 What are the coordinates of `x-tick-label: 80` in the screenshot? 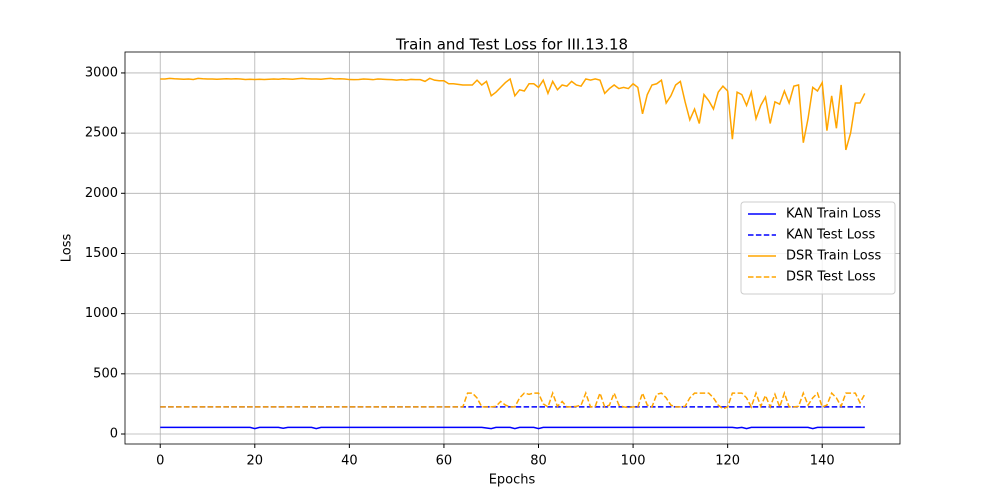 It's located at (538, 461).